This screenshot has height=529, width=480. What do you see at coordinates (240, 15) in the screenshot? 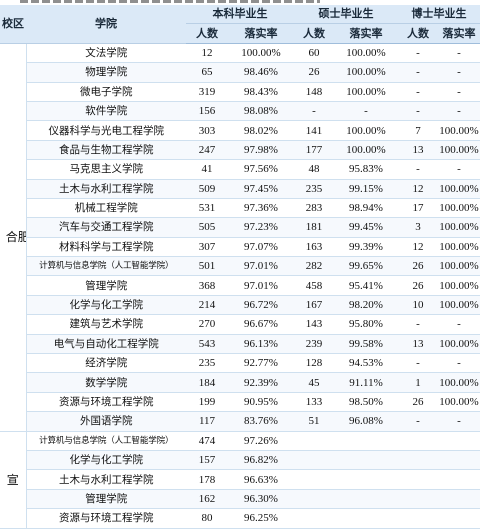
I see `header-undergrad: 本科毕业生` at bounding box center [240, 15].